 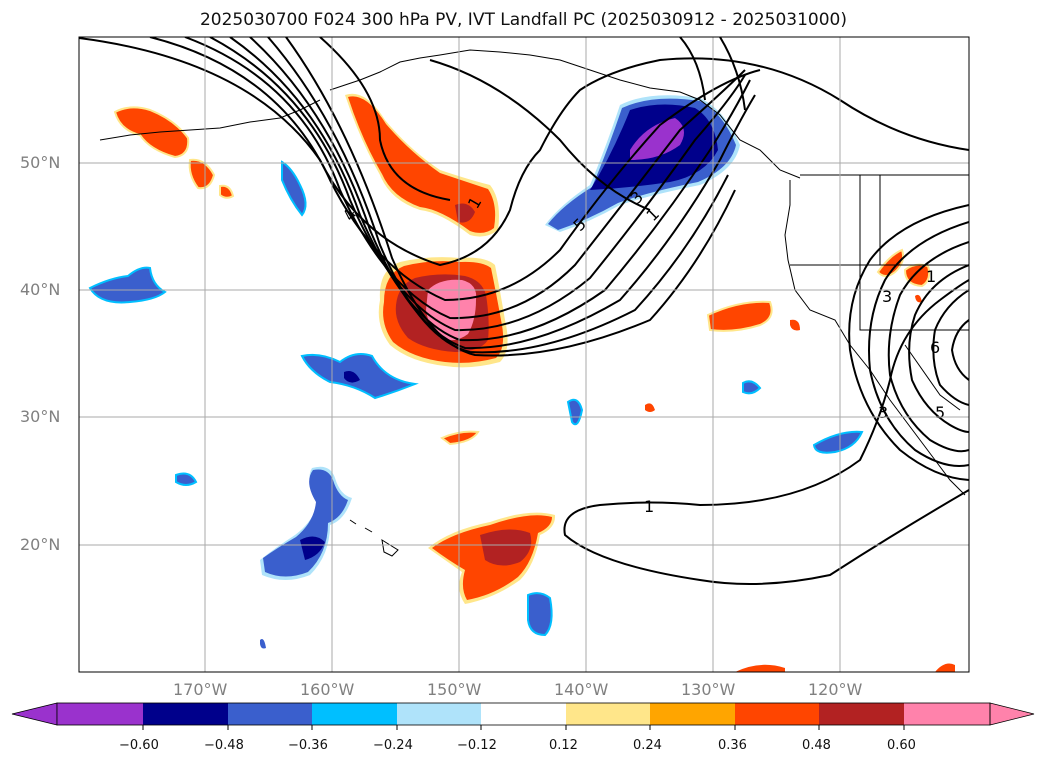 I want to click on colorbar-tick-label: −0.24, so click(x=393, y=745).